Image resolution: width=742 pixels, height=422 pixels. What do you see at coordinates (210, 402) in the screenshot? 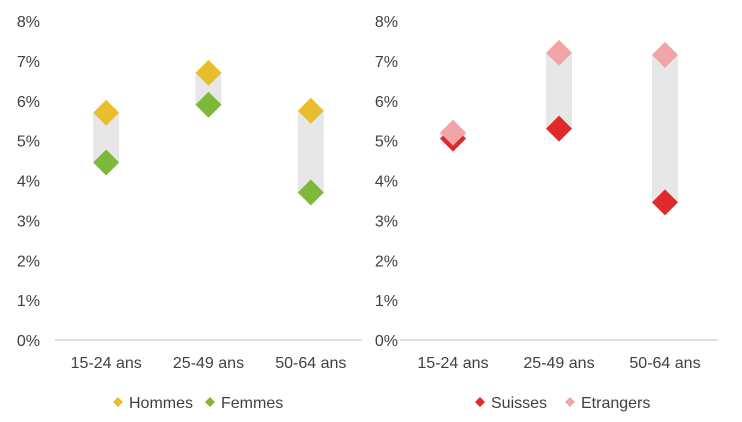
I see `legend-marker-femmes` at bounding box center [210, 402].